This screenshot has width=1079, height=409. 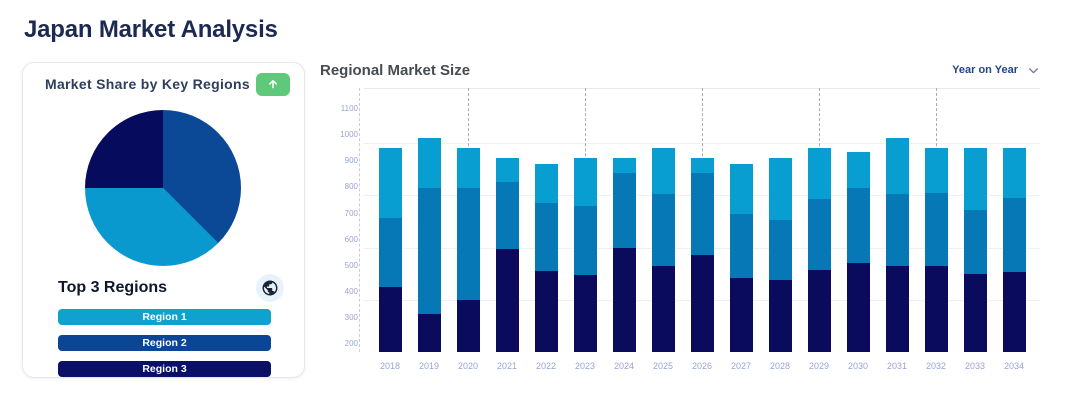 I want to click on bar-2021, so click(x=507, y=254).